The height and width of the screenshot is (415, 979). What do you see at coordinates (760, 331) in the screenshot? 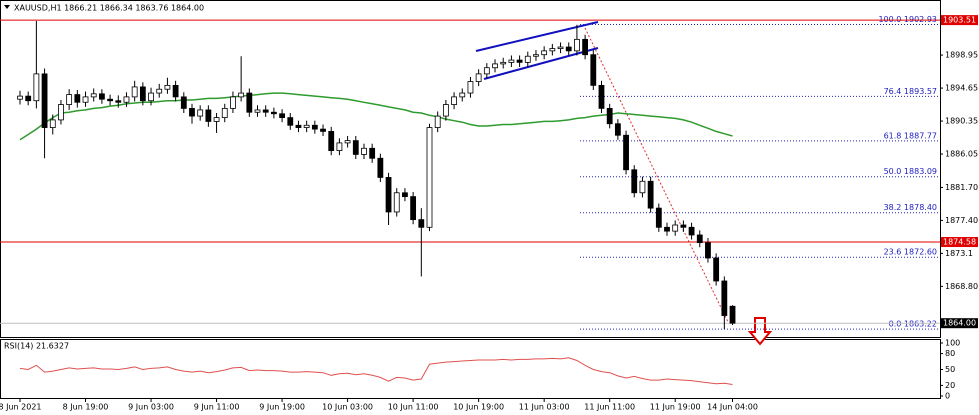
I see `down-arrow` at bounding box center [760, 331].